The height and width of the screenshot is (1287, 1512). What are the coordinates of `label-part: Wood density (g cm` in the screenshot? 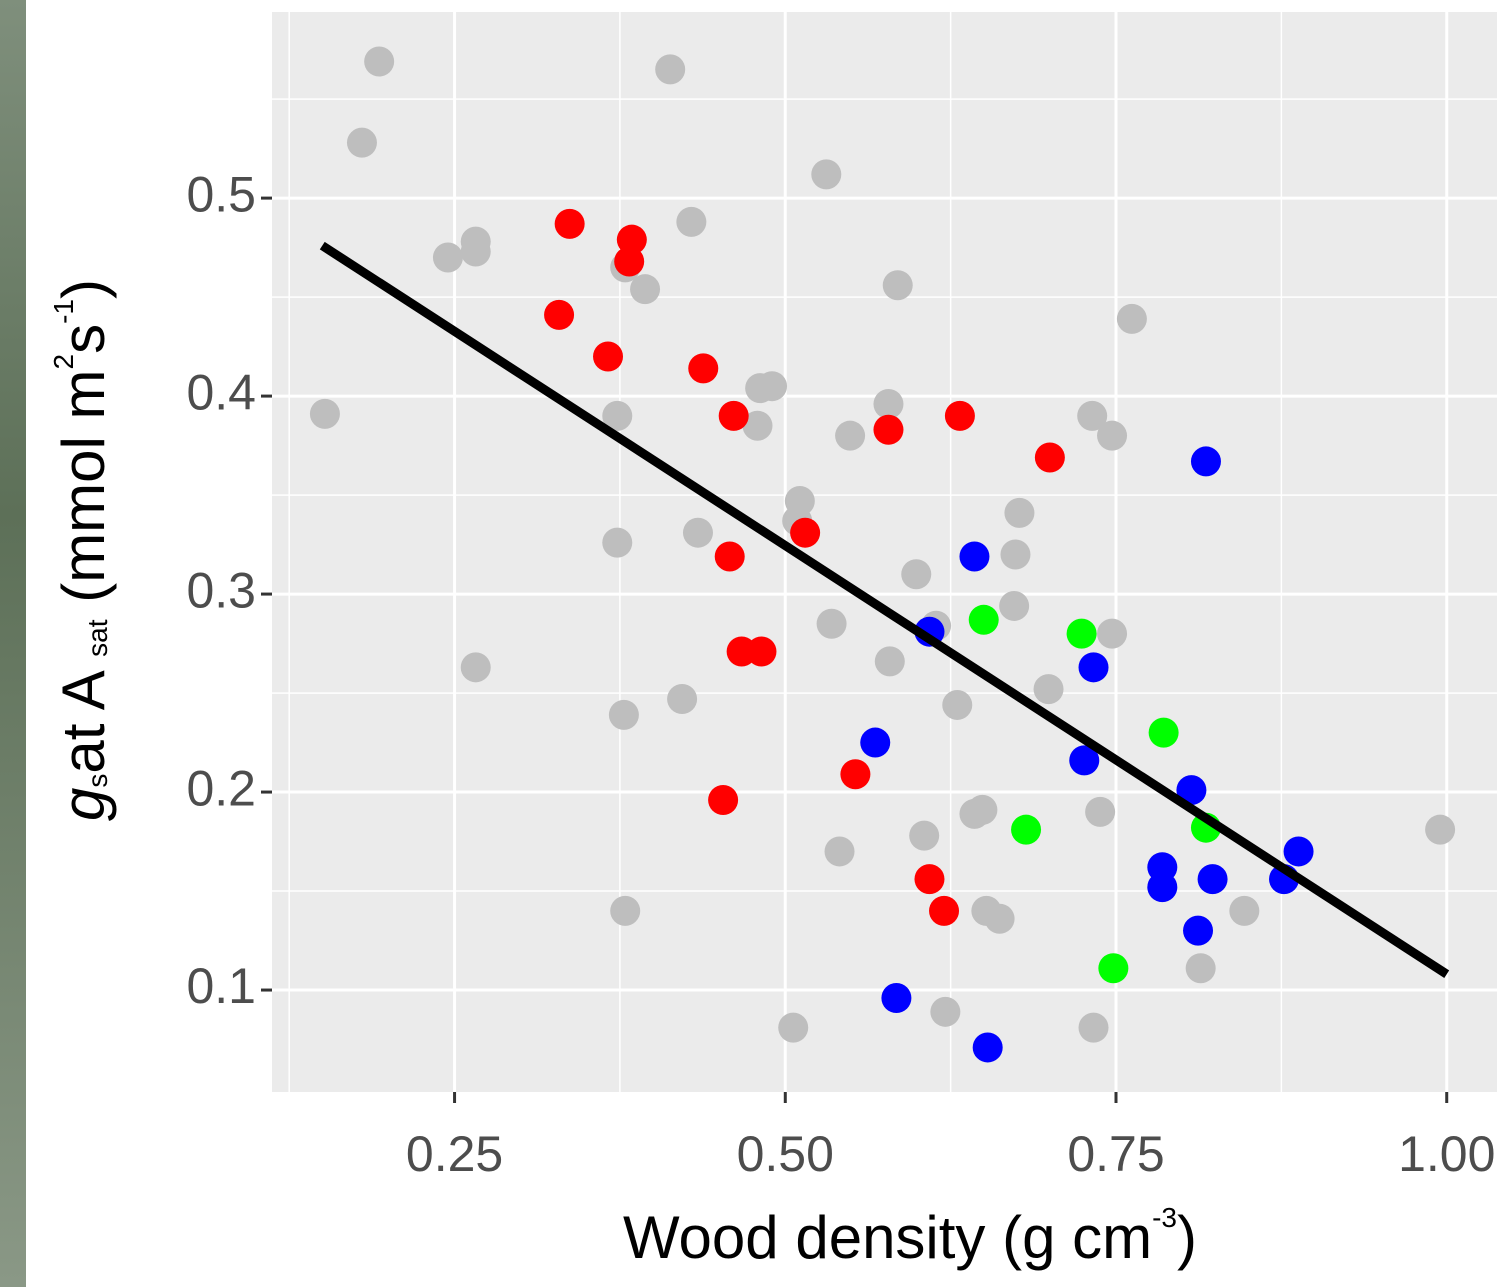 It's located at (887, 1237).